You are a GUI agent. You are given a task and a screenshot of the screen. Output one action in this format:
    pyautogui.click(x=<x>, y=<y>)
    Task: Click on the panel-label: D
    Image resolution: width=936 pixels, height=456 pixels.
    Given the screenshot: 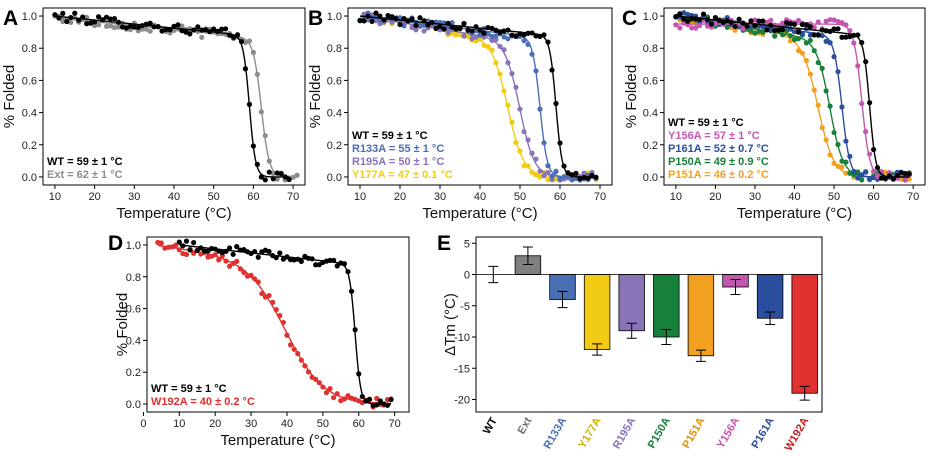 What is the action you would take?
    pyautogui.click(x=115, y=243)
    